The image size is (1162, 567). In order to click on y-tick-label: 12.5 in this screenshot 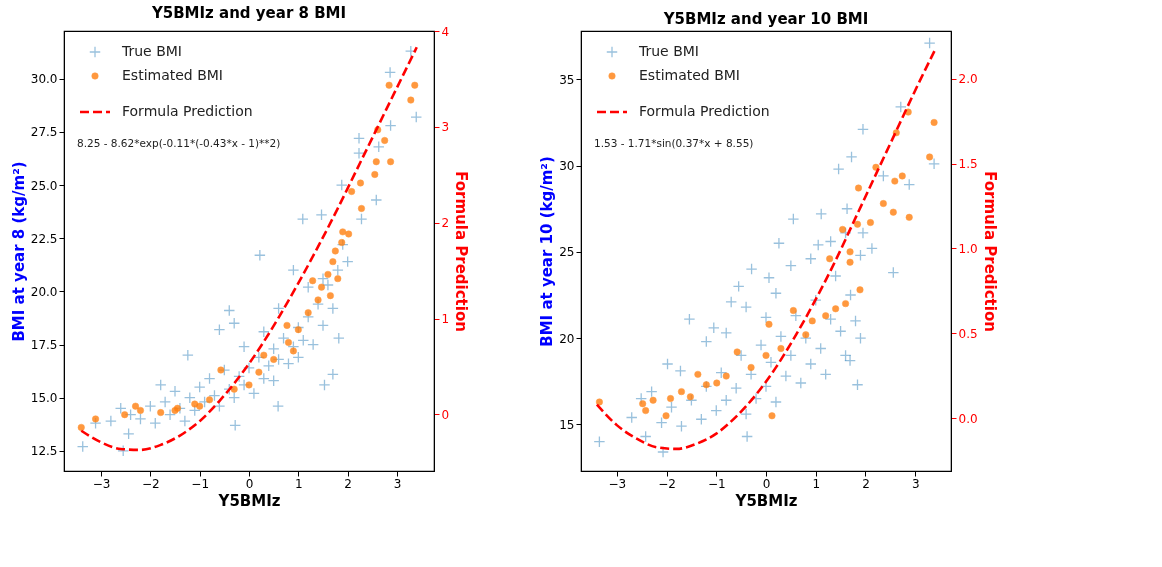, I will do `click(44, 451)`.